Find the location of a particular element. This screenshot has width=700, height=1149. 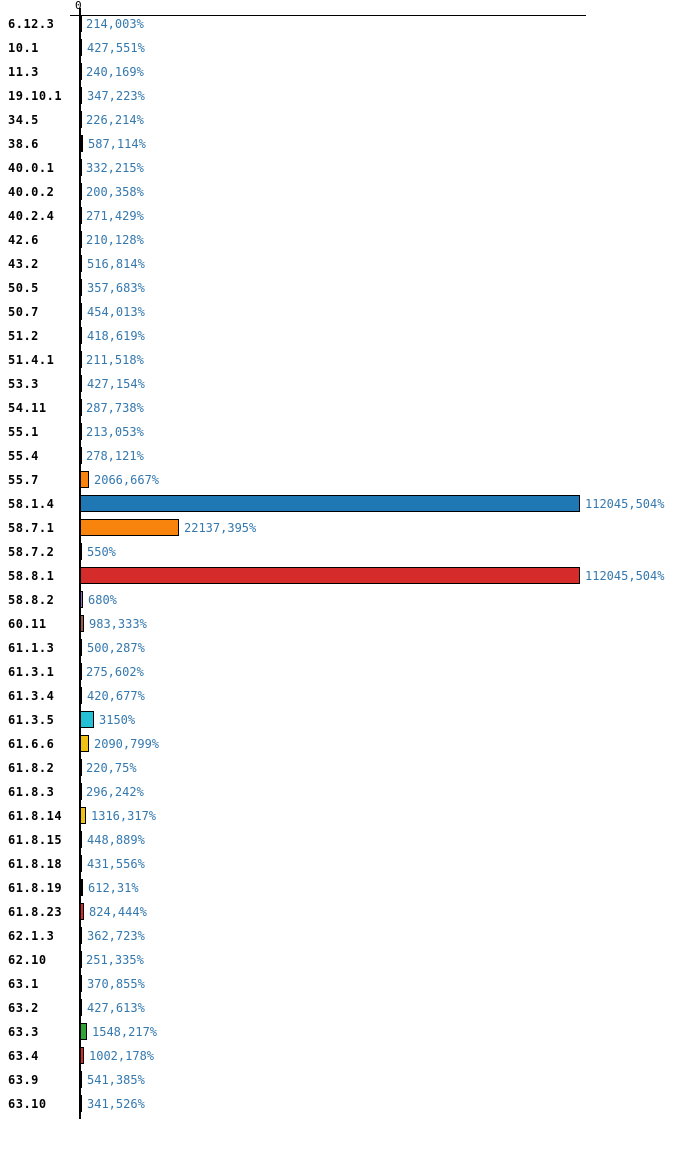

chart-row: 55.7 2066,667% is located at coordinates (350, 480).